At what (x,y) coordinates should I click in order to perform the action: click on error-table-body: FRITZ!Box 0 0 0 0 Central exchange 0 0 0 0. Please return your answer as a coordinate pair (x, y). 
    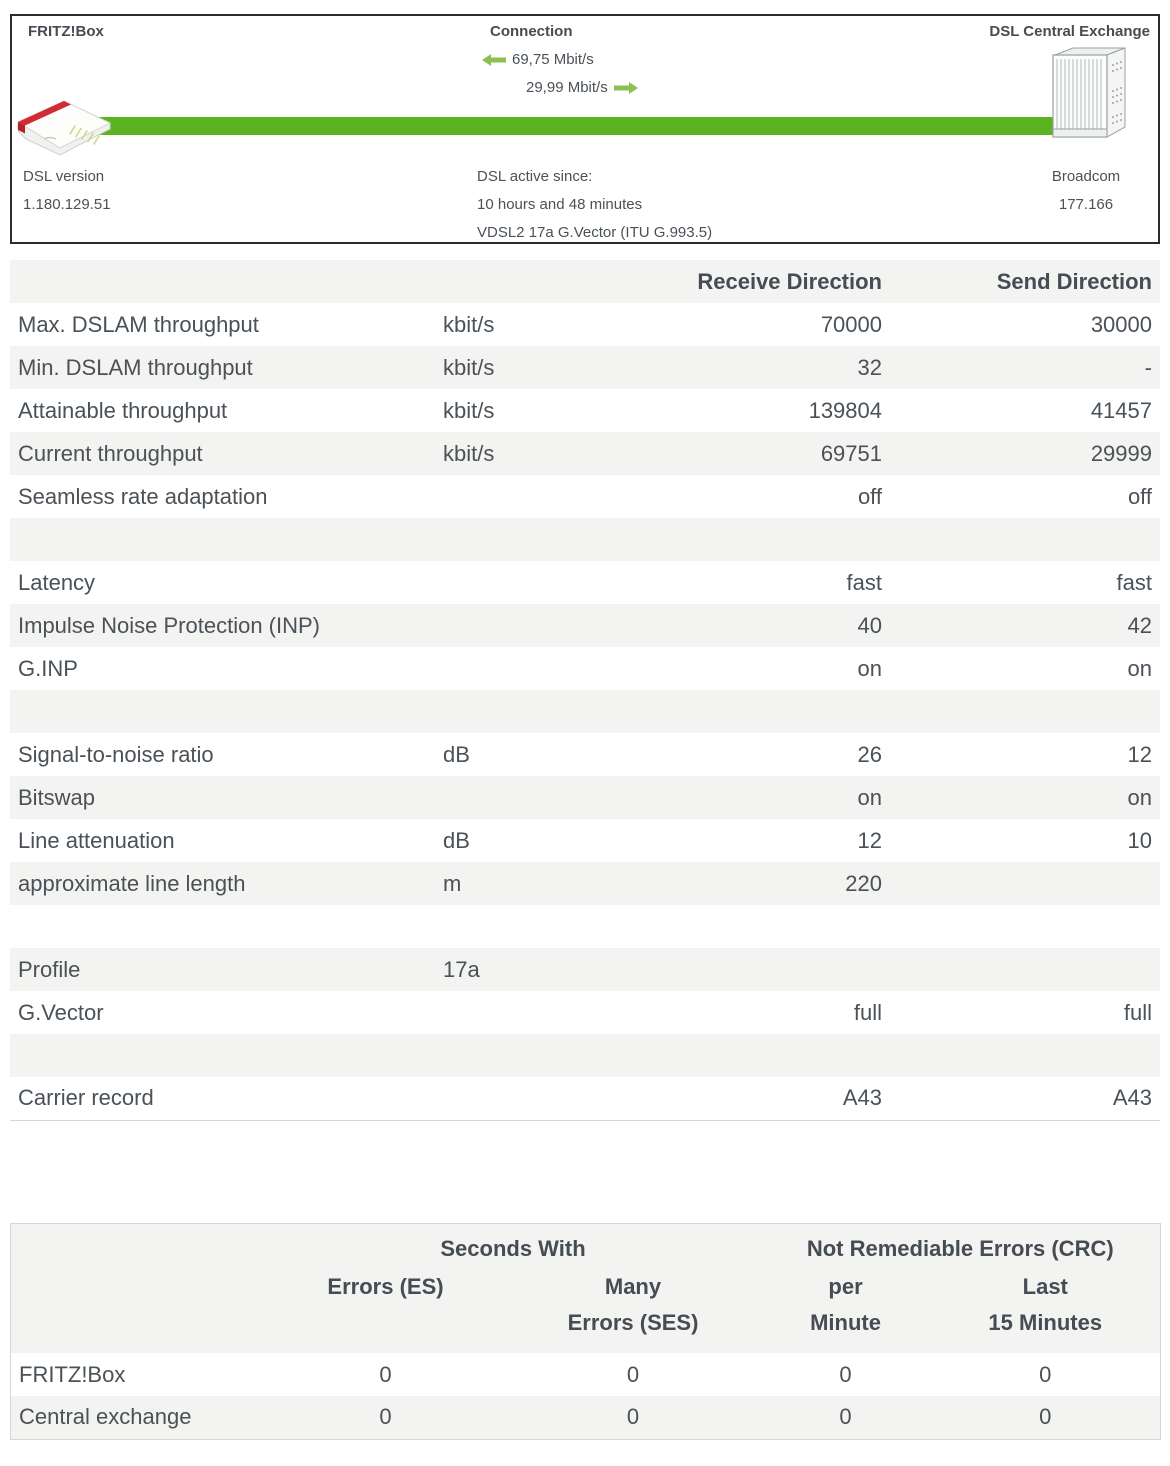
    Looking at the image, I should click on (585, 1396).